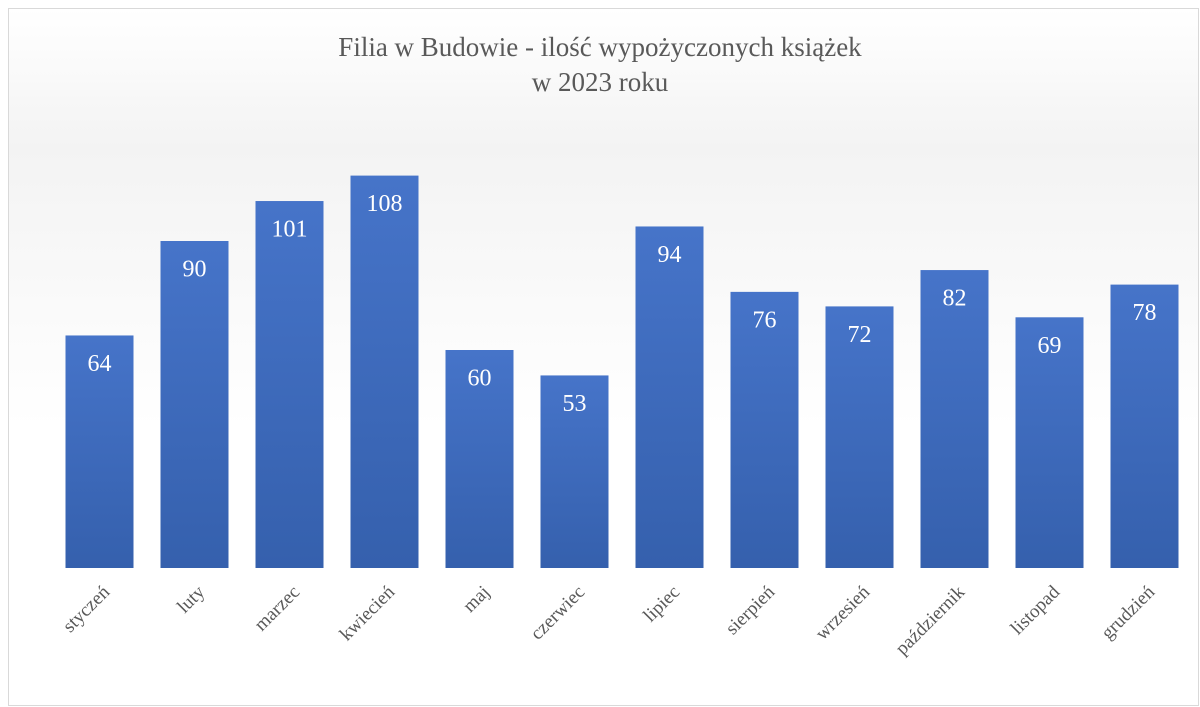  What do you see at coordinates (1050, 346) in the screenshot?
I see `data-label: 69` at bounding box center [1050, 346].